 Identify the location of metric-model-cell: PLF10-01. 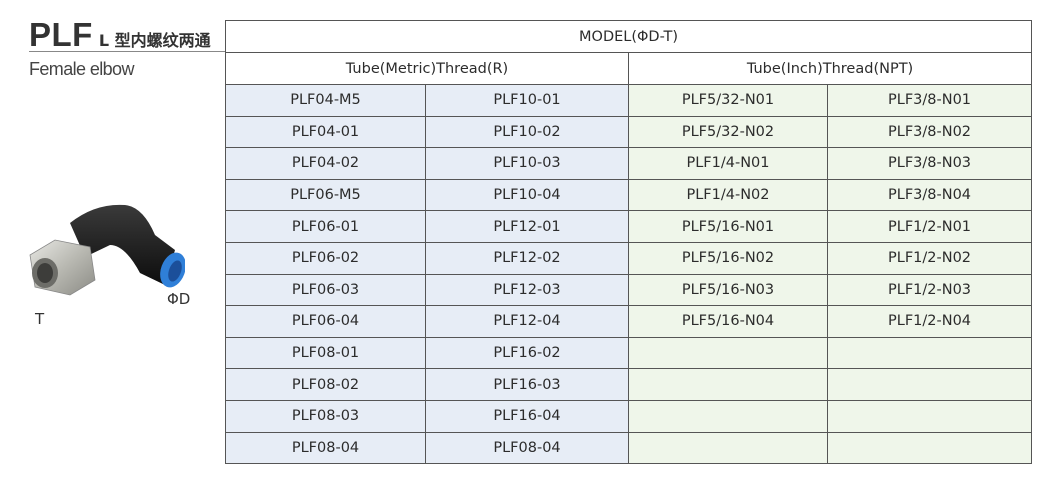
(527, 100).